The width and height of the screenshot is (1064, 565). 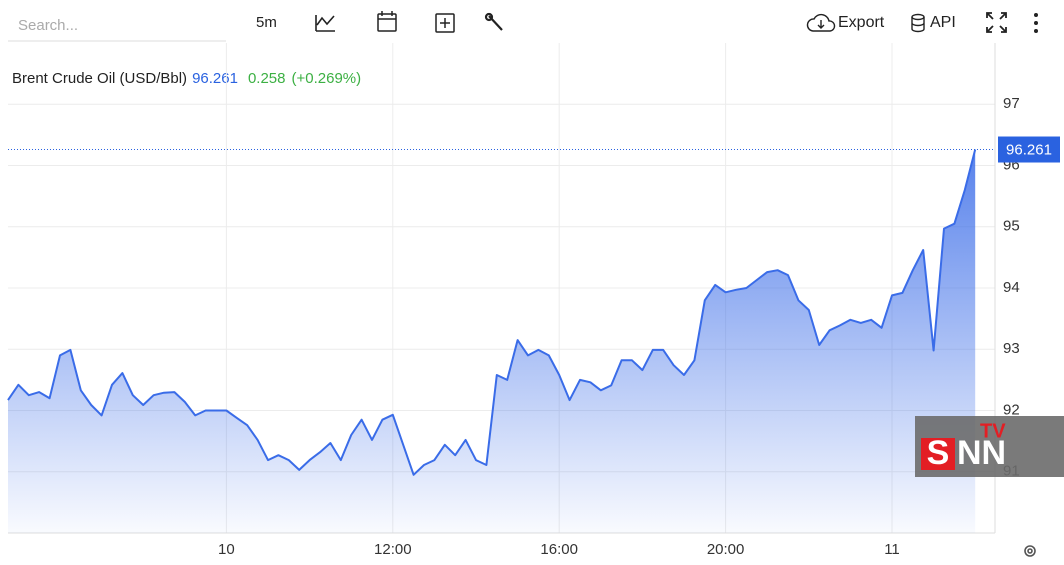 I want to click on api-icon, so click(x=918, y=23).